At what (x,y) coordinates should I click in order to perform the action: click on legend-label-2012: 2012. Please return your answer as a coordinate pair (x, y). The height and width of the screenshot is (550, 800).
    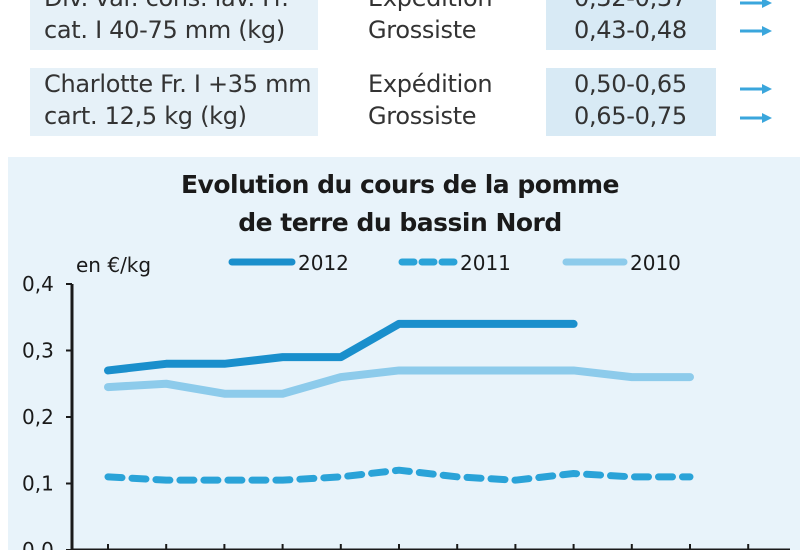
    Looking at the image, I should click on (323, 263).